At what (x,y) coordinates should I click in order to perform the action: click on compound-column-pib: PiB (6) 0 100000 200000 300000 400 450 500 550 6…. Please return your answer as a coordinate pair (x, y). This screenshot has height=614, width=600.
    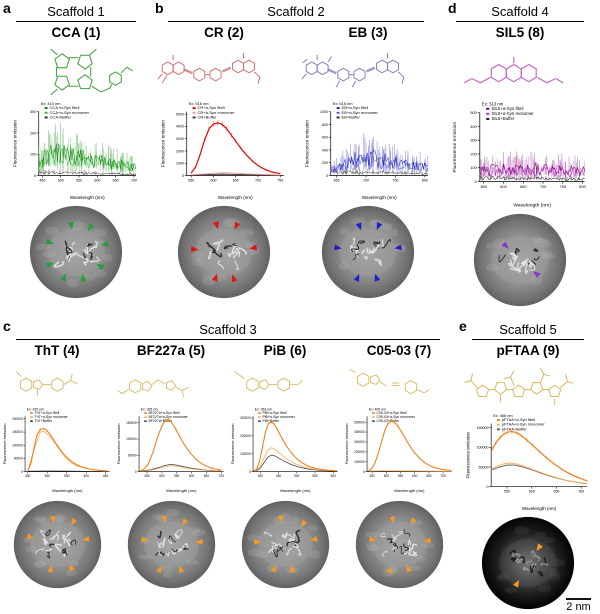
    Looking at the image, I should click on (285, 465).